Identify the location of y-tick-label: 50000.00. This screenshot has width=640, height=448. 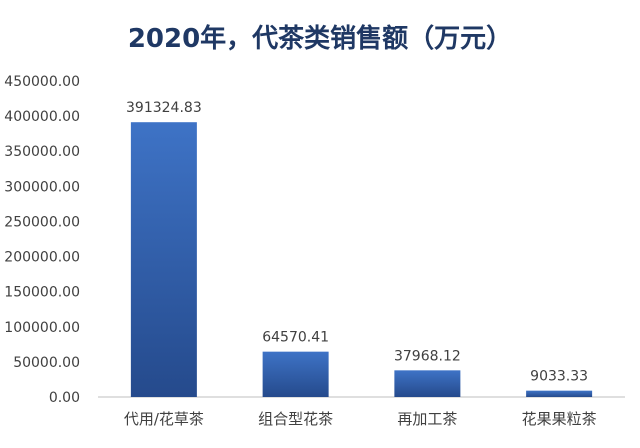
(46, 363).